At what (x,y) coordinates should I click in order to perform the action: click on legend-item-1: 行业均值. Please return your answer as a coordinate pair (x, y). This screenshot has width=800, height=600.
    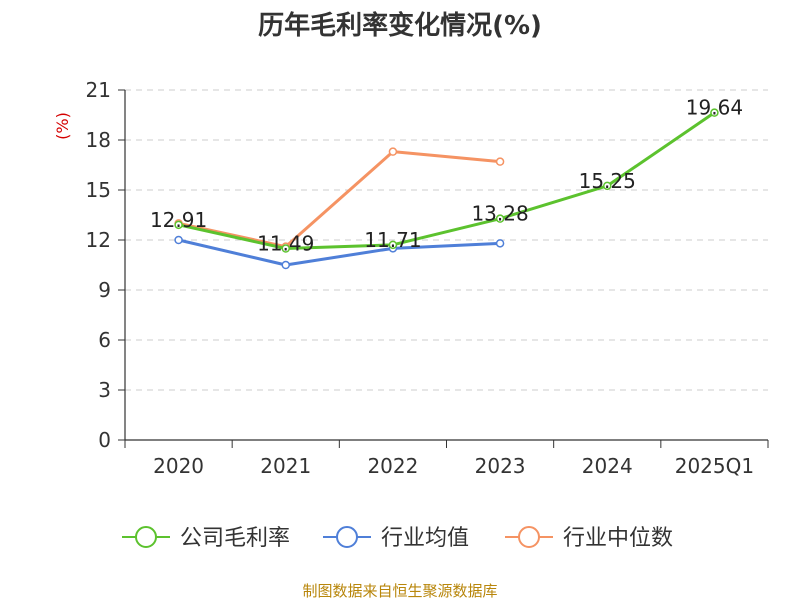
    Looking at the image, I should click on (396, 538).